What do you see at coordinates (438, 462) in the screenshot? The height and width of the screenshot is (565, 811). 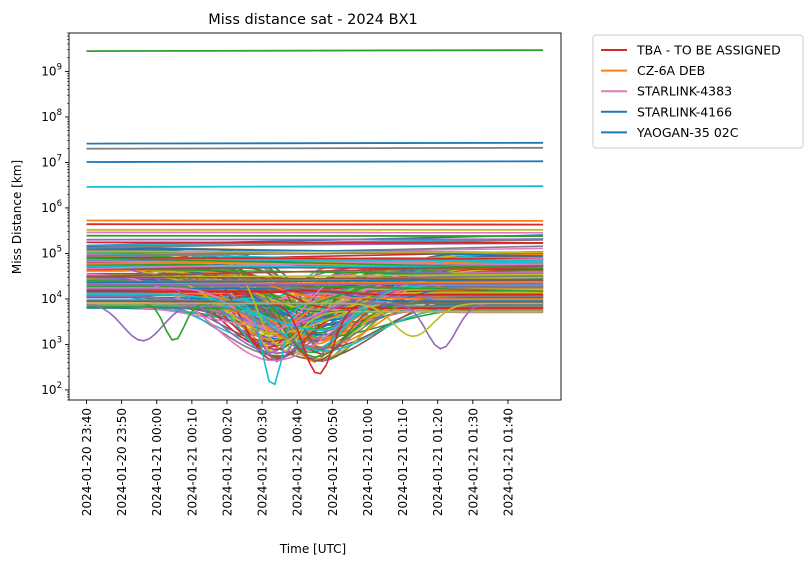 I see `x-tick-label: 2024-01-21 01:20` at bounding box center [438, 462].